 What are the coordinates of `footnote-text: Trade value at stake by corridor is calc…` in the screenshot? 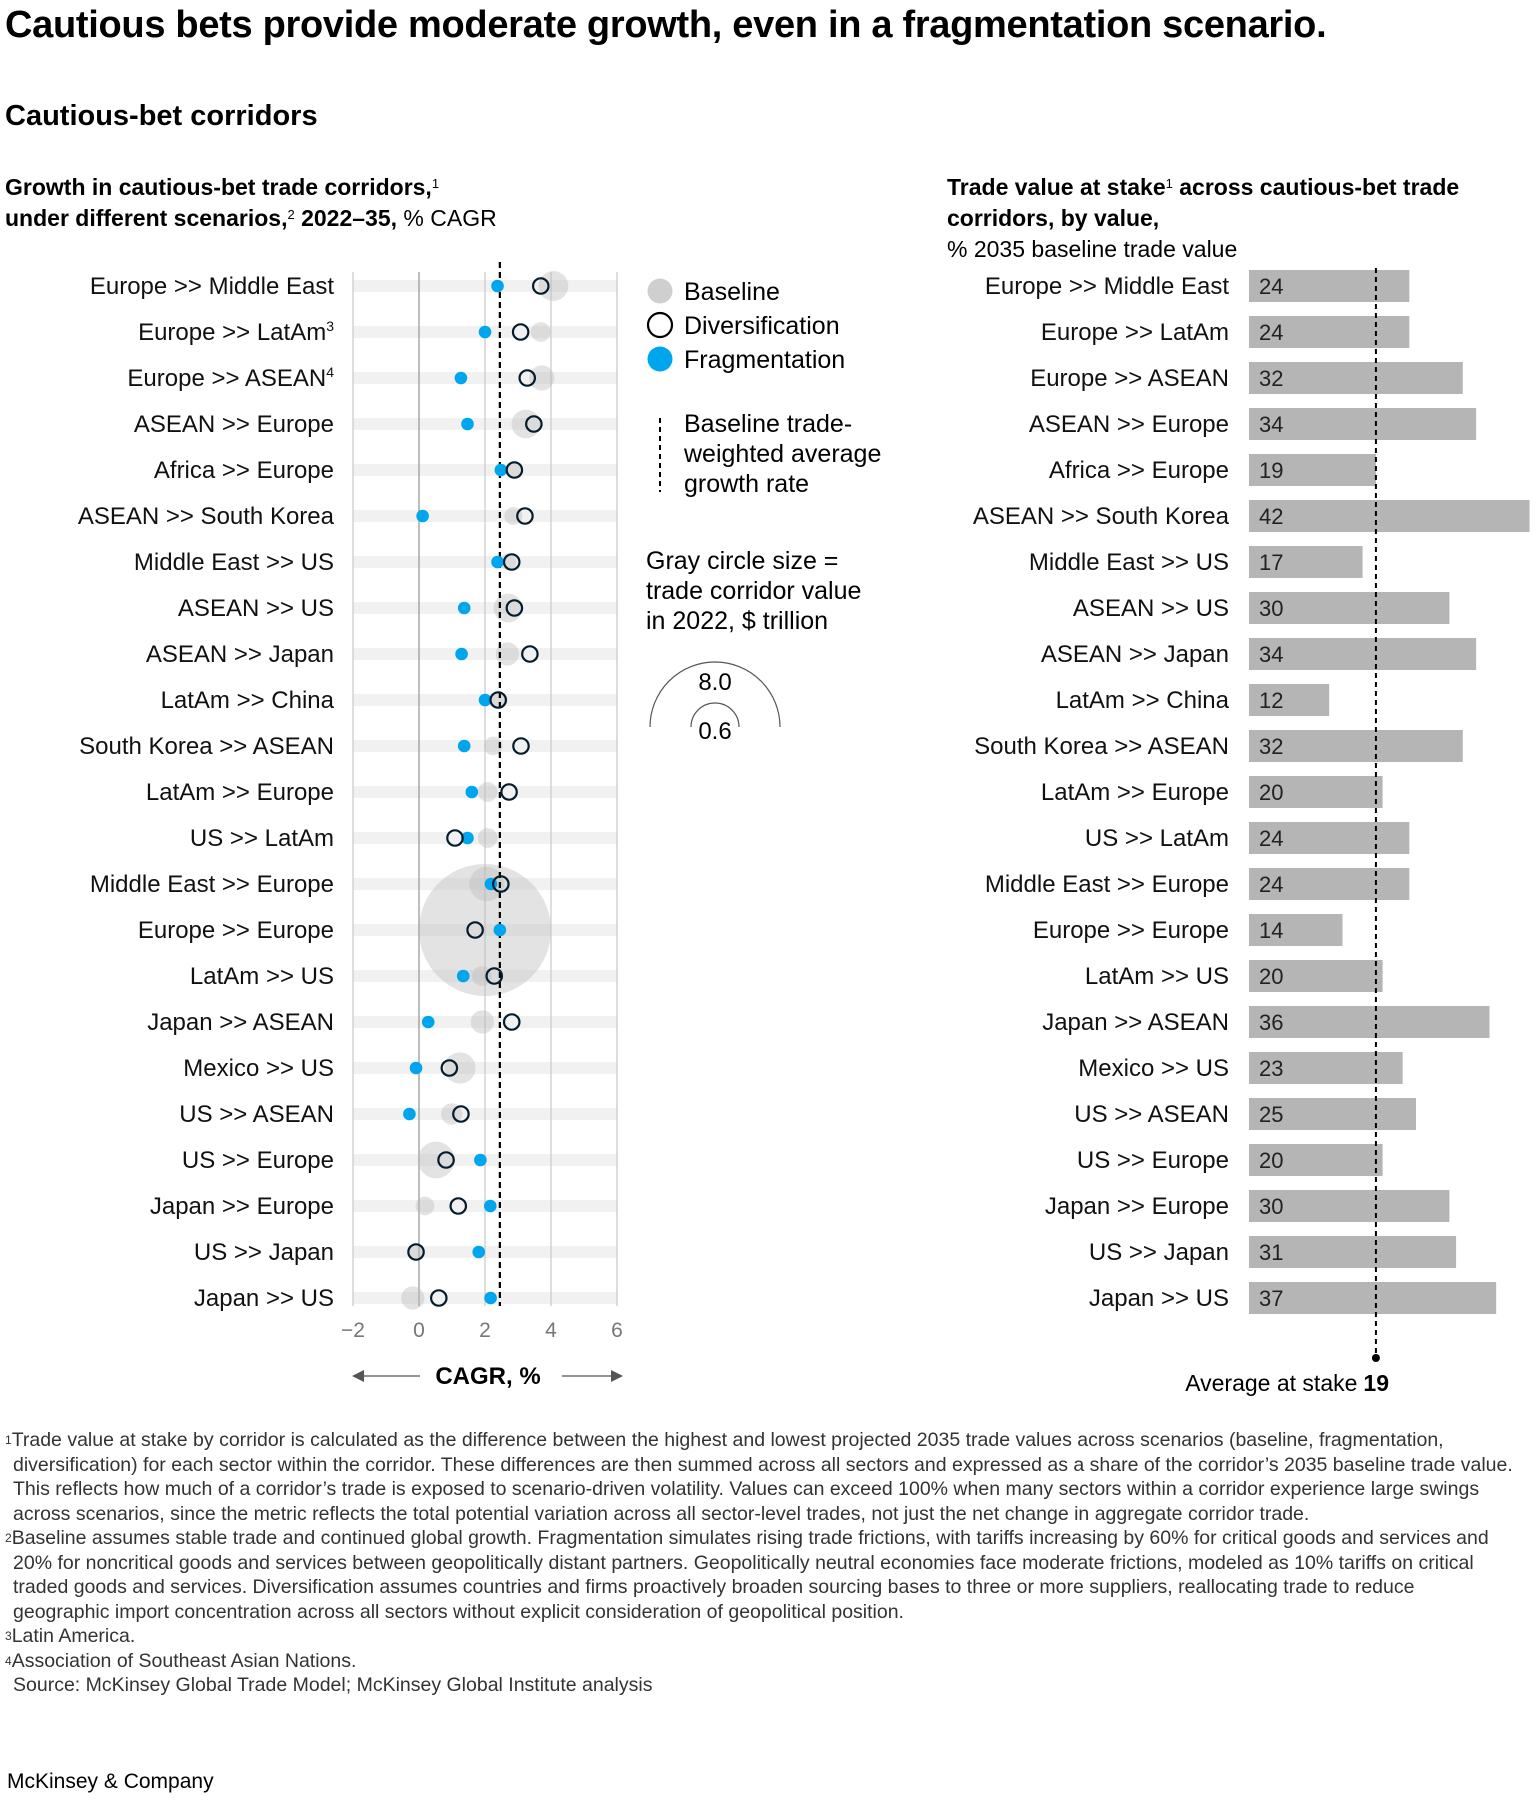 It's located at (762, 1477).